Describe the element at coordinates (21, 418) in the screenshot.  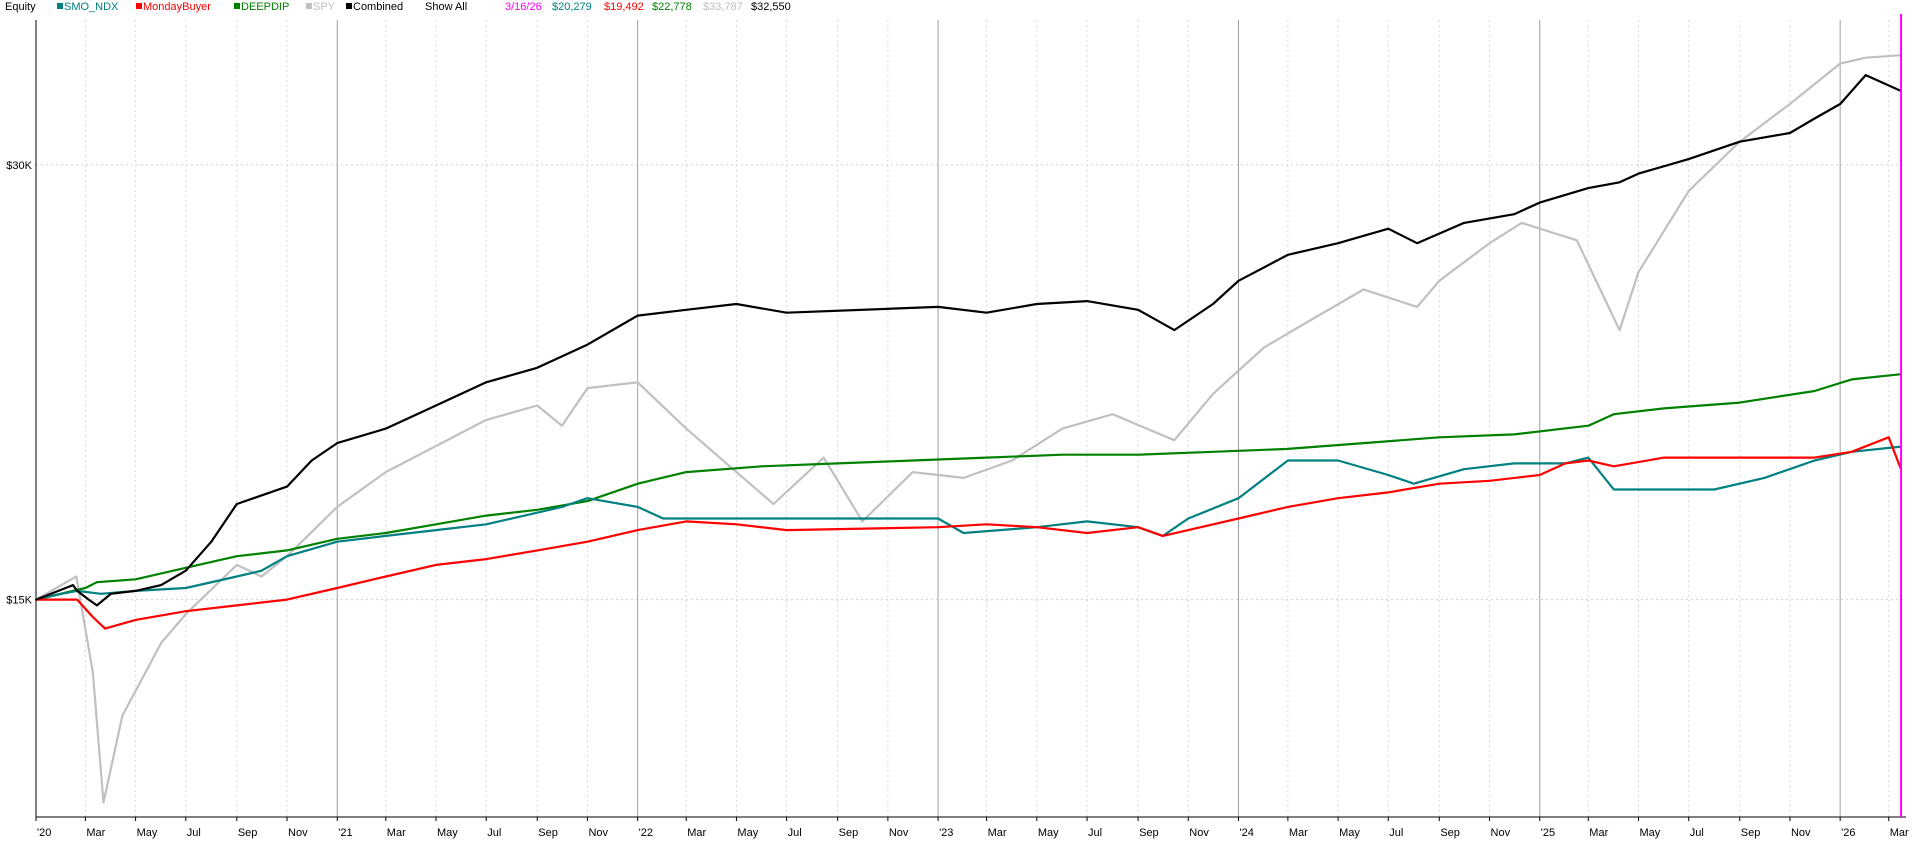
I see `y-axis: $15K $30K` at that location.